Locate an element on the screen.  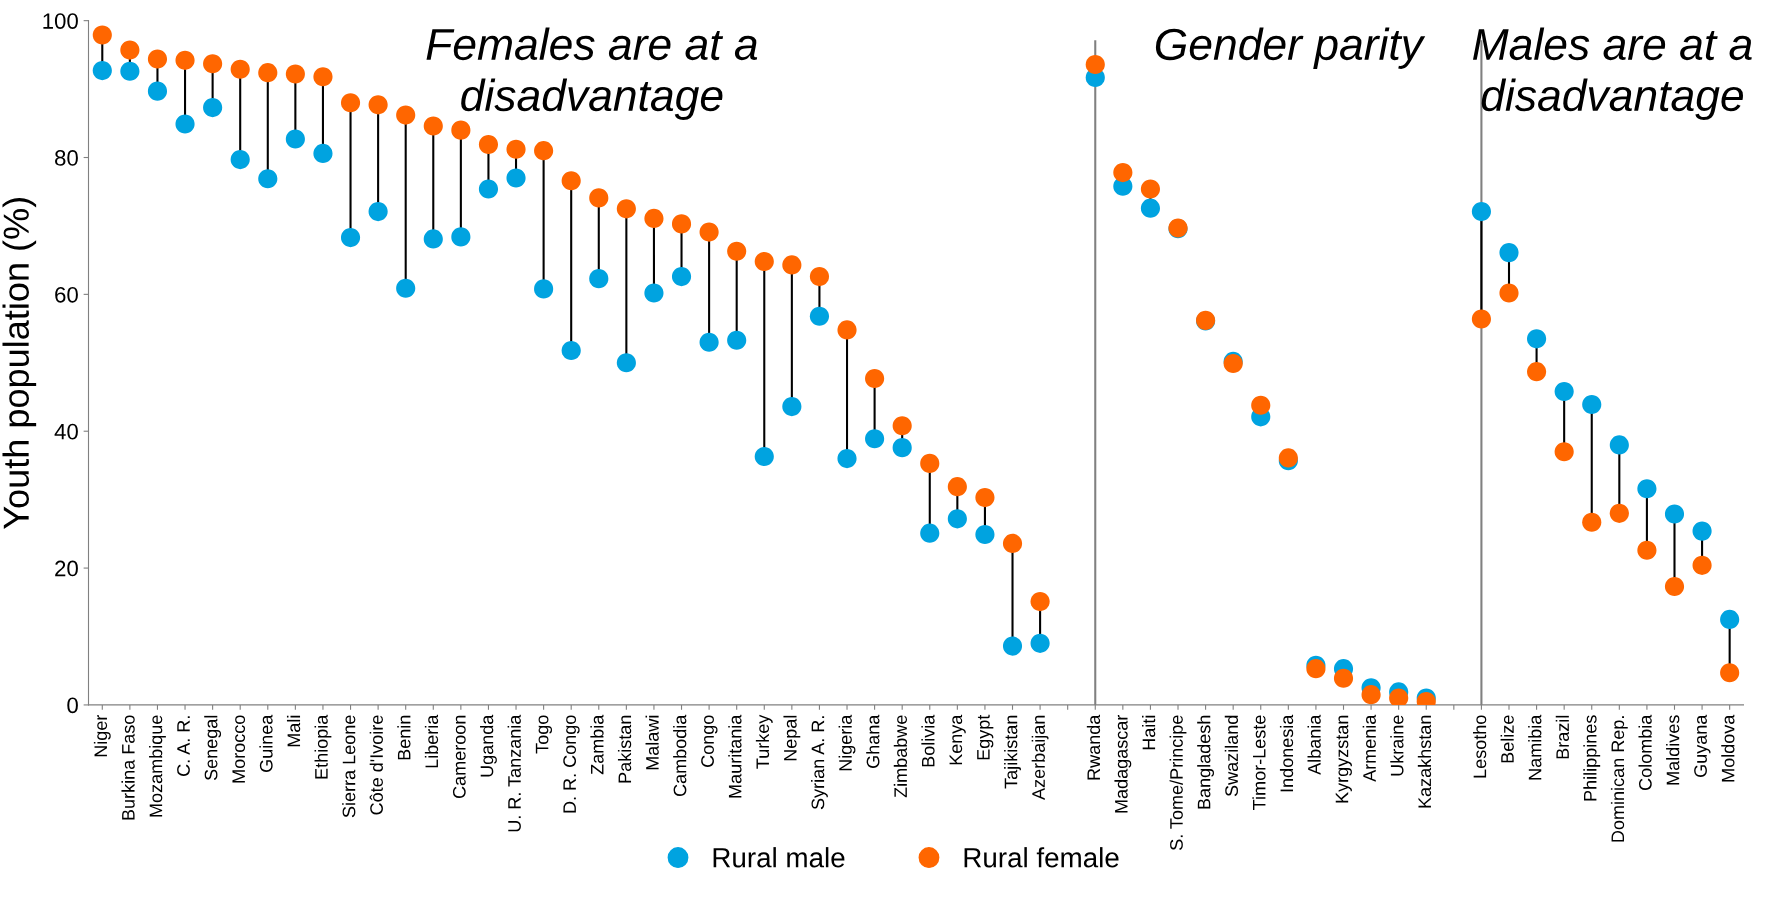
y-tick-label: 40 is located at coordinates (66, 431).